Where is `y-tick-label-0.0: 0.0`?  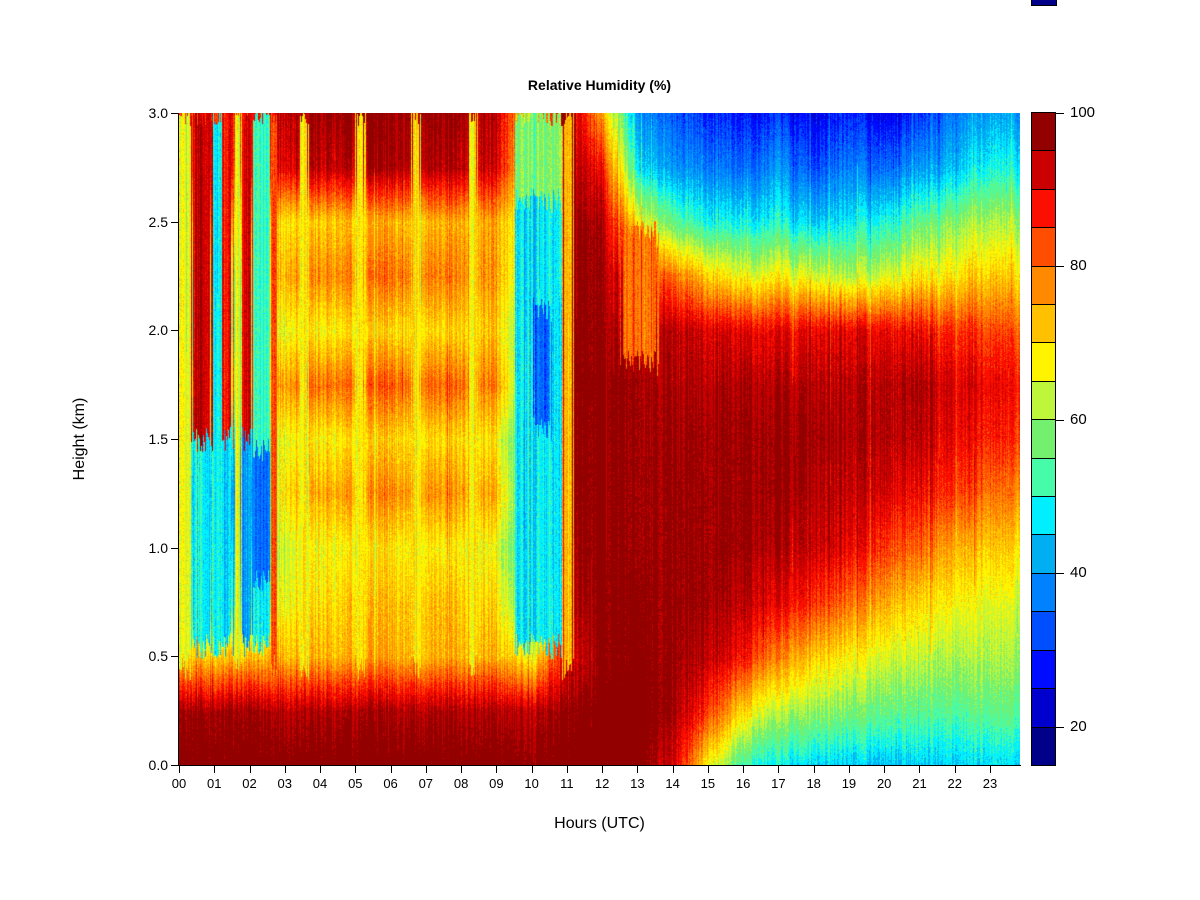
y-tick-label-0.0: 0.0 is located at coordinates (158, 765).